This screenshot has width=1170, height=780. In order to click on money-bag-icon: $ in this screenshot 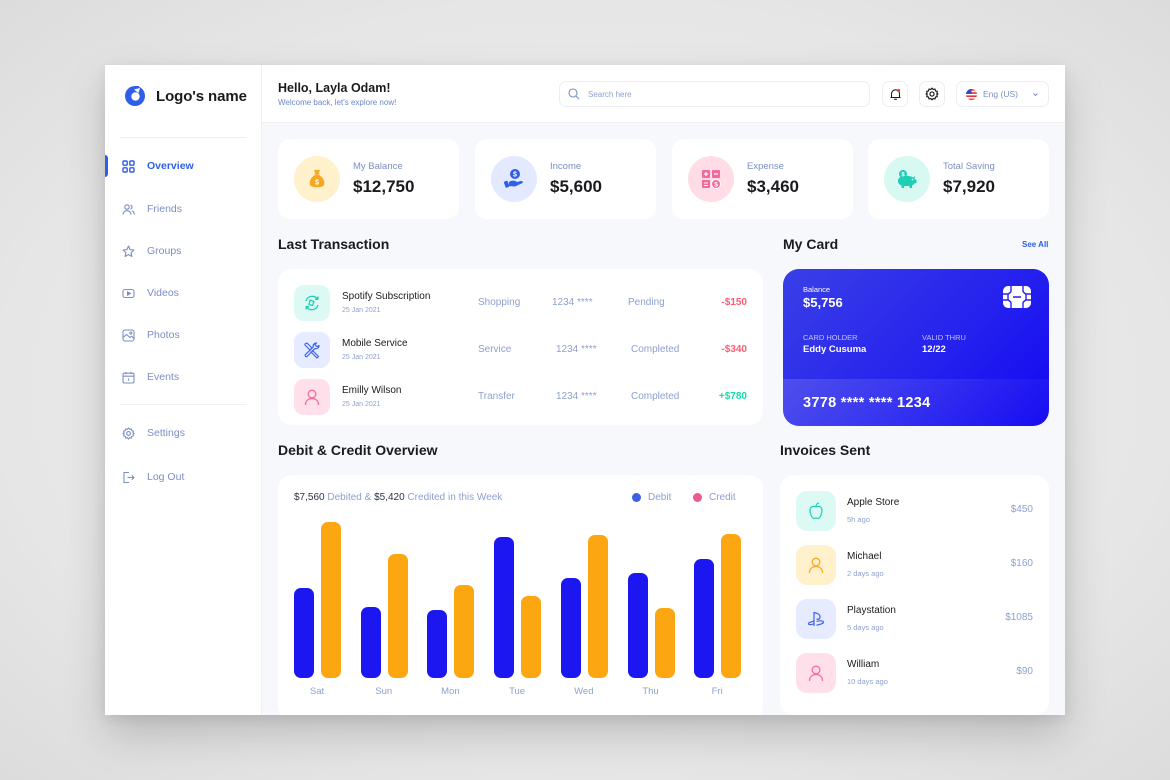, I will do `click(317, 179)`.